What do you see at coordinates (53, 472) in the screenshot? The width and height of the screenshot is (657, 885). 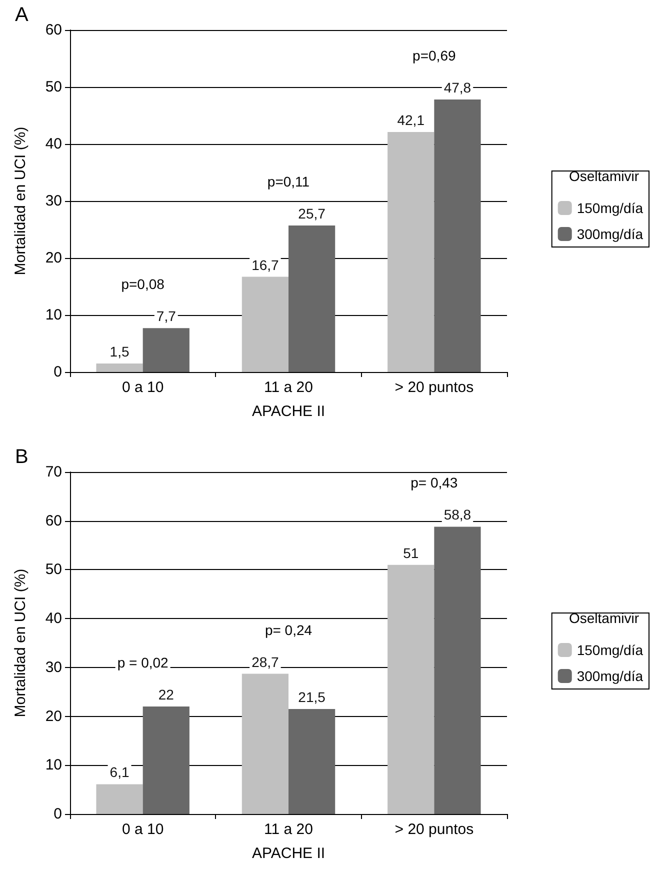 I see `y-tick-label: 70` at bounding box center [53, 472].